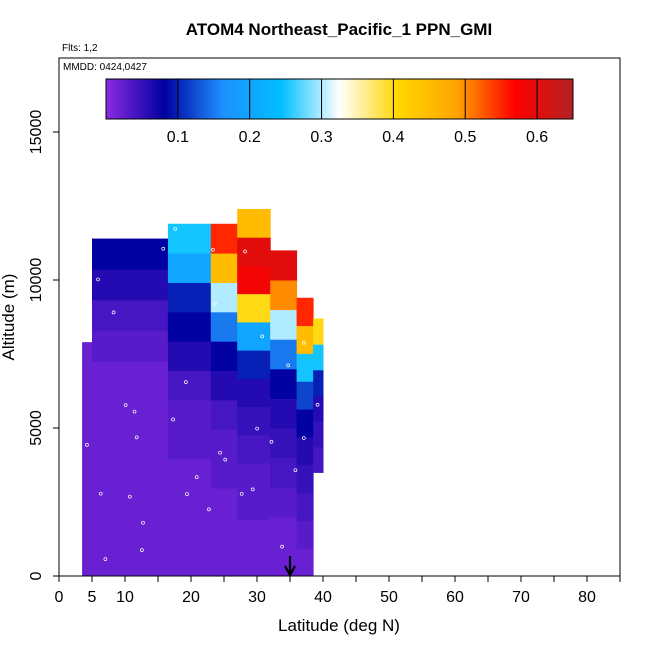  What do you see at coordinates (178, 137) in the screenshot?
I see `colorbar-tick-label-0: 0.1` at bounding box center [178, 137].